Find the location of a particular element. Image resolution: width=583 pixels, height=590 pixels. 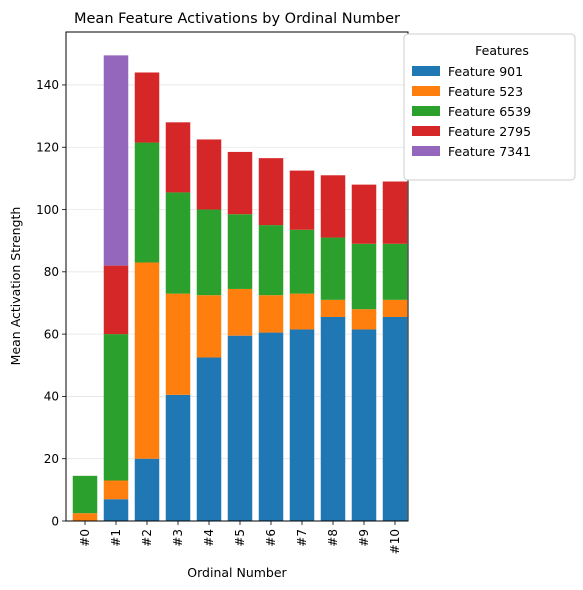

x-tick-label: #0 is located at coordinates (85, 538).